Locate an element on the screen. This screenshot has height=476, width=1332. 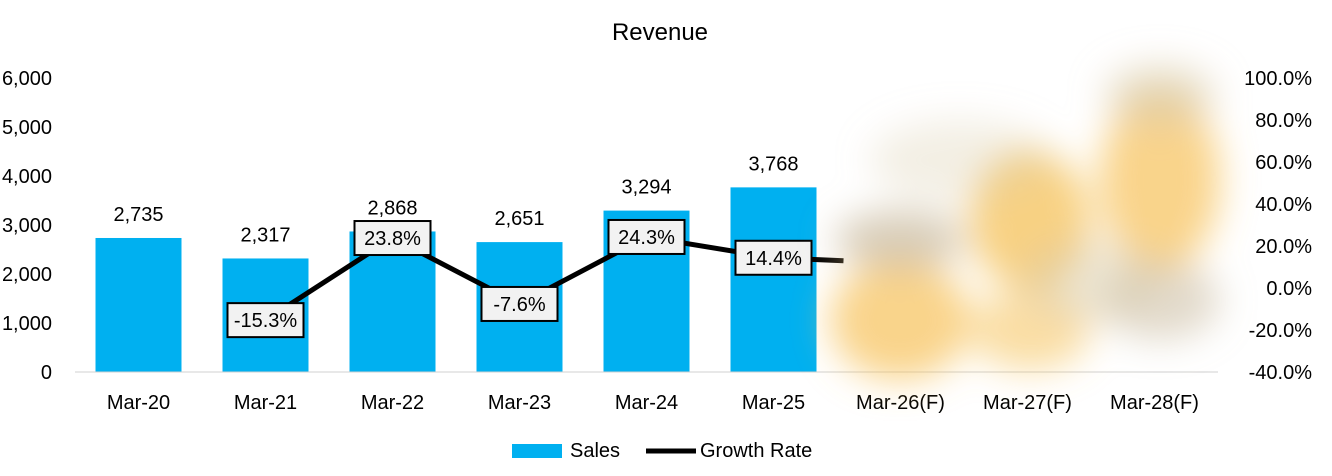
left-tick-label: 5,000 is located at coordinates (27, 128).